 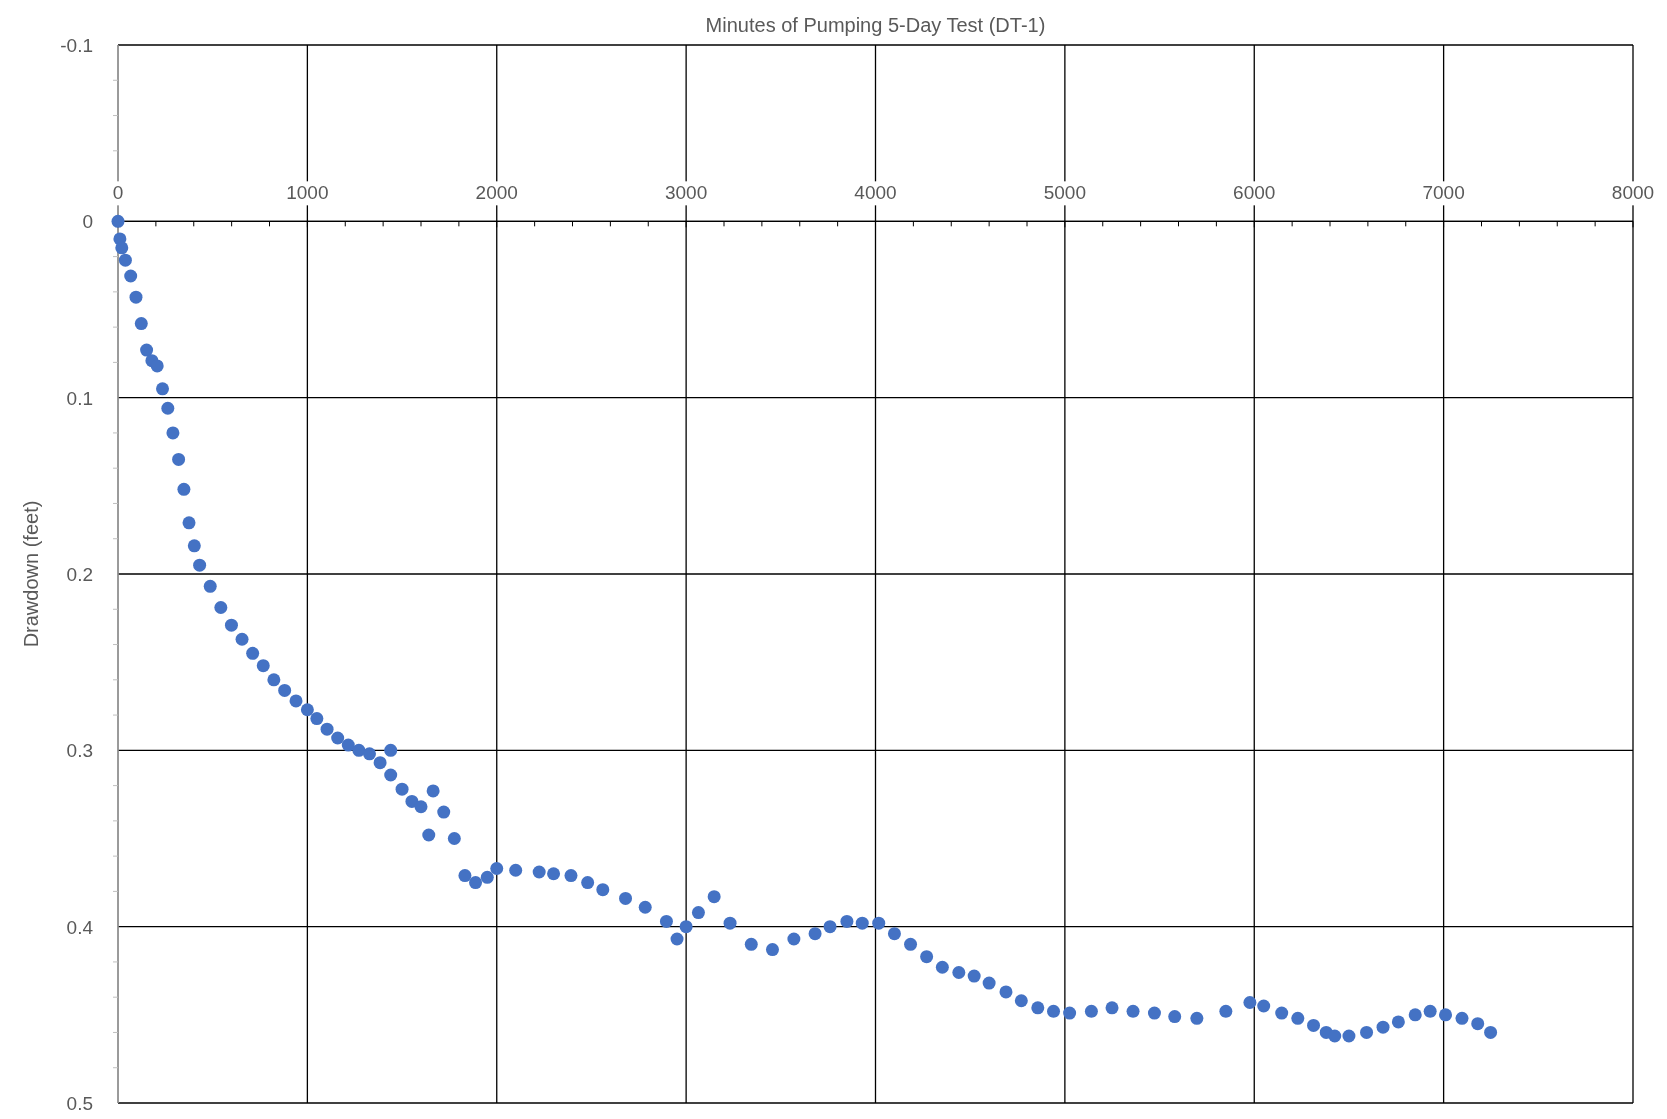 I want to click on x-tick-label: 7000, so click(x=1443, y=193).